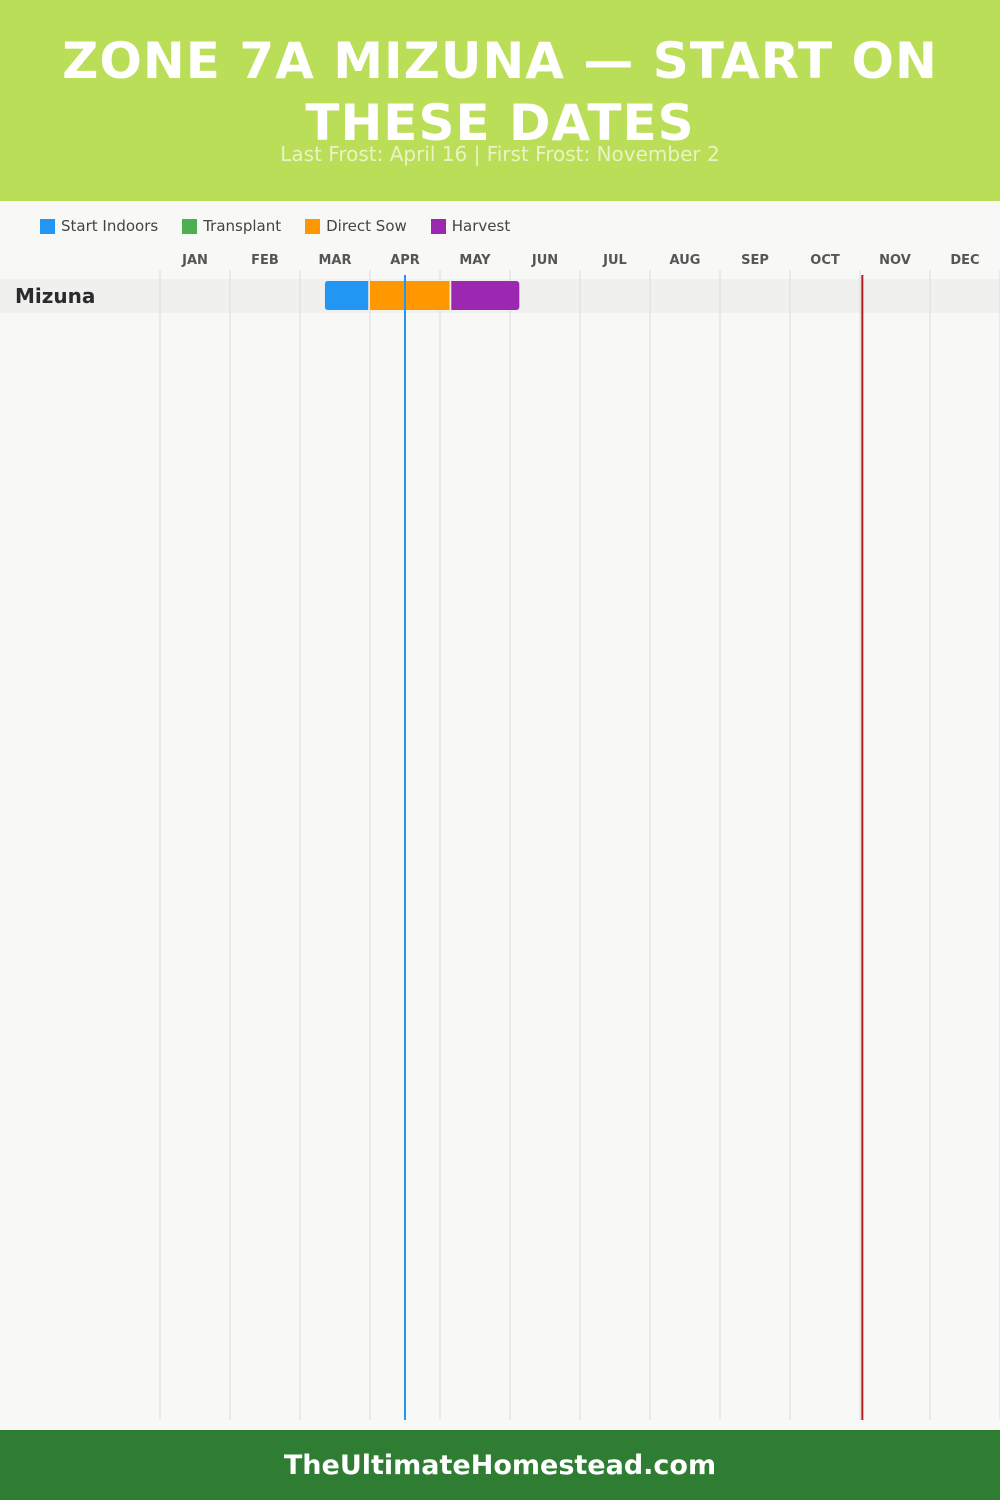 The height and width of the screenshot is (1500, 1000). I want to click on legend-label: Transplant, so click(242, 226).